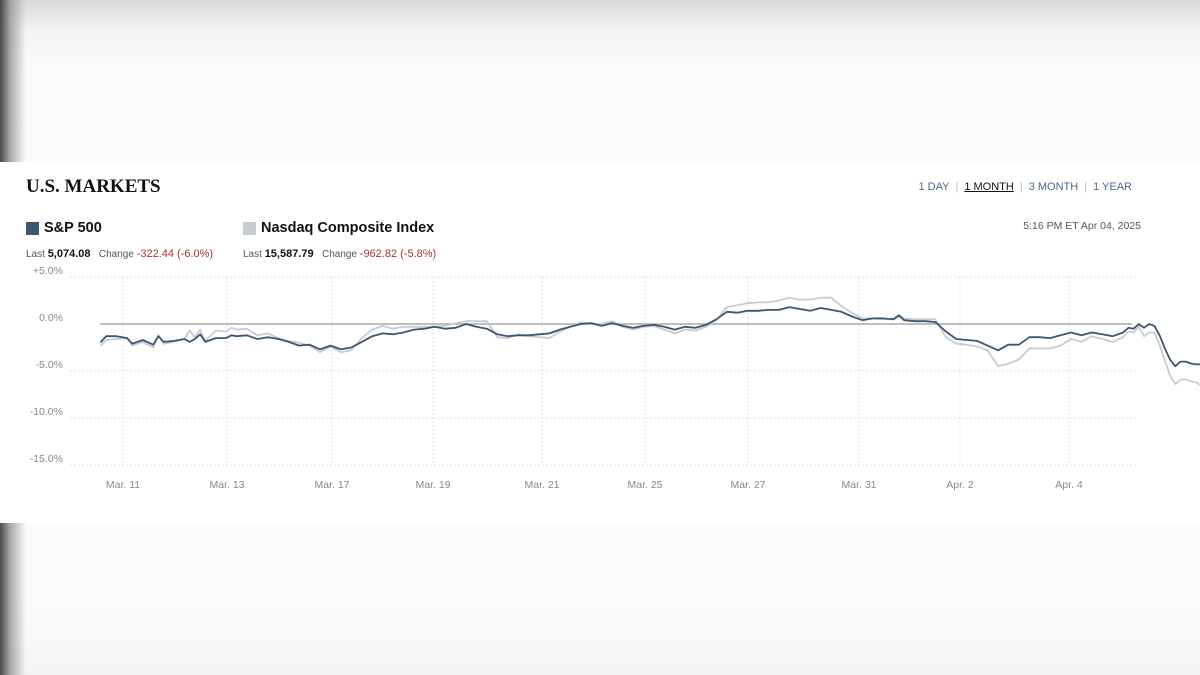 This screenshot has height=675, width=1200. I want to click on x-tick-label: Mar. 17, so click(331, 485).